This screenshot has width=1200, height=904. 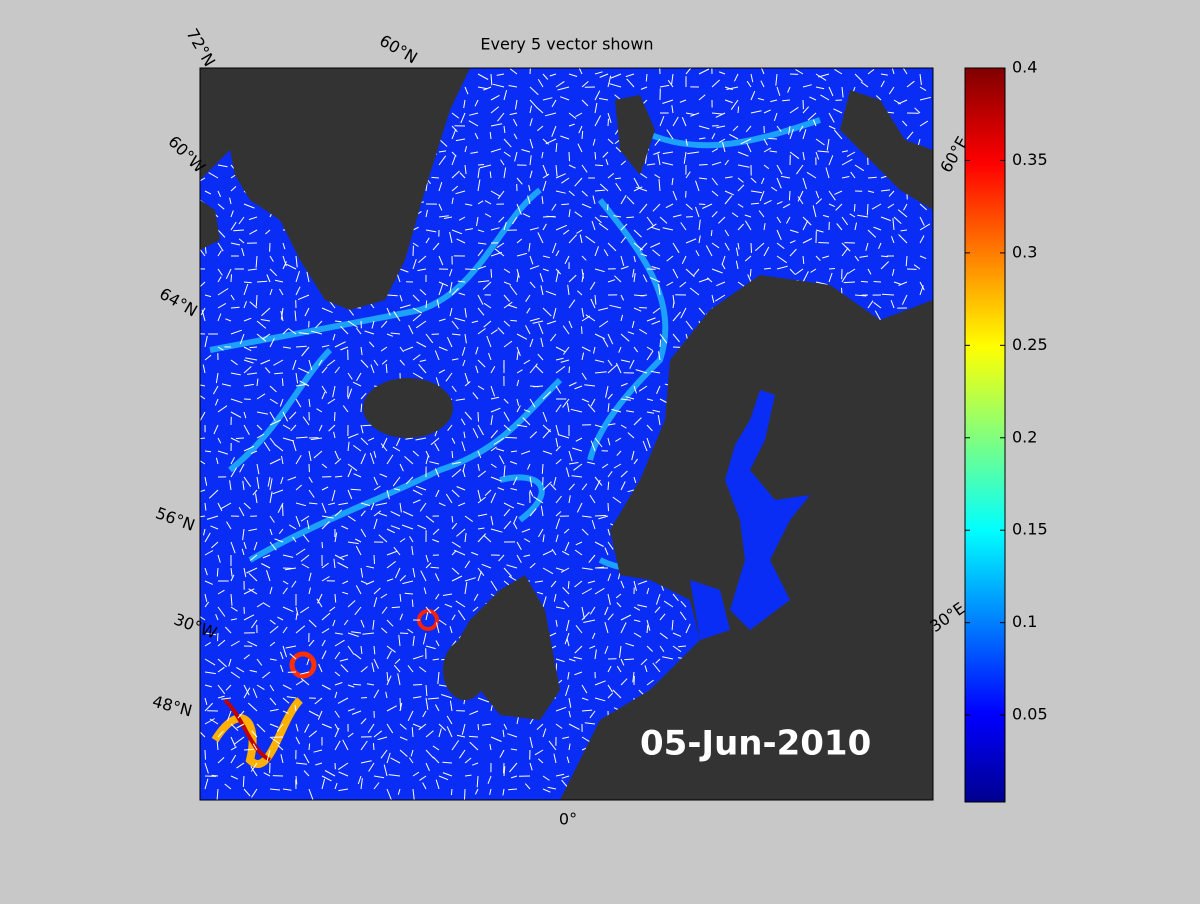 What do you see at coordinates (175, 519) in the screenshot?
I see `graticule-label: 56°N` at bounding box center [175, 519].